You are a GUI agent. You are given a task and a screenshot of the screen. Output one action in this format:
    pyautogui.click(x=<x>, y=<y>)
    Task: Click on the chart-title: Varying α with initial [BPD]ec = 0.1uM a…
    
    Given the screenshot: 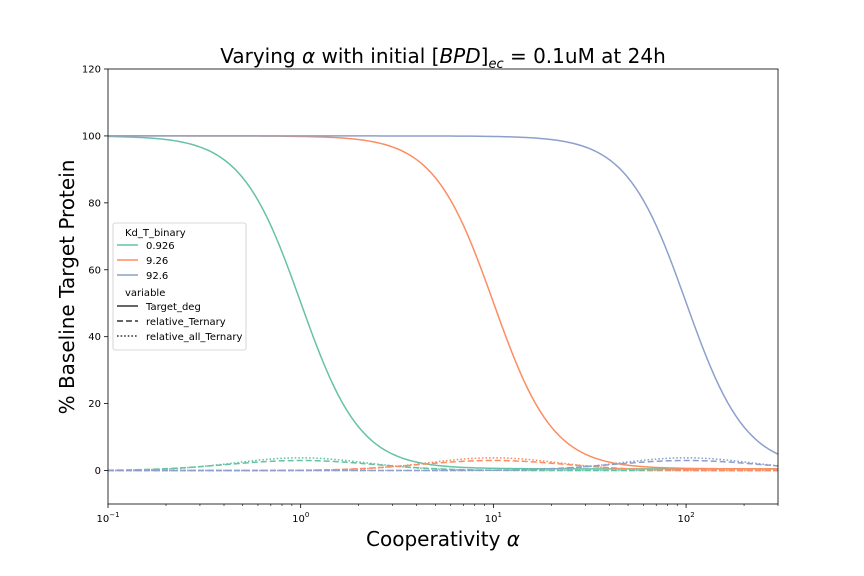 What is the action you would take?
    pyautogui.click(x=443, y=58)
    